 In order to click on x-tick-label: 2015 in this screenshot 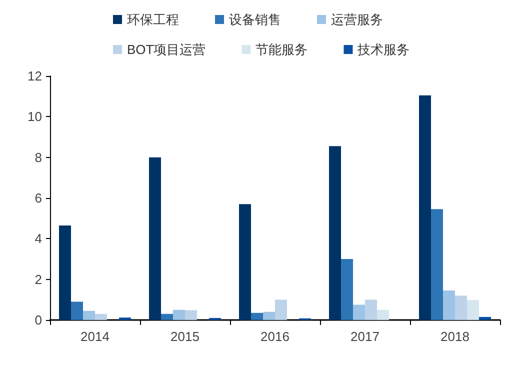, I will do `click(185, 336)`.